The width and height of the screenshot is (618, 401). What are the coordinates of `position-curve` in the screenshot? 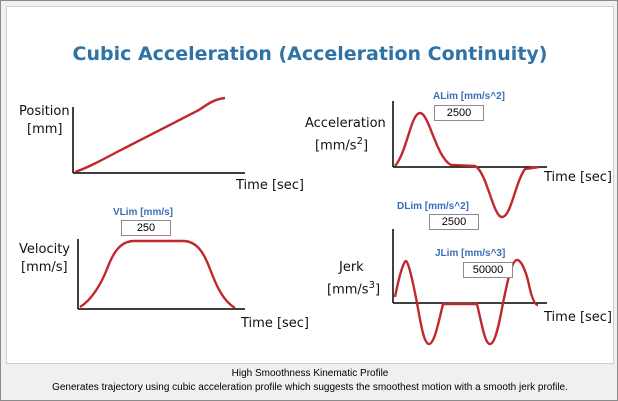 It's located at (150, 135).